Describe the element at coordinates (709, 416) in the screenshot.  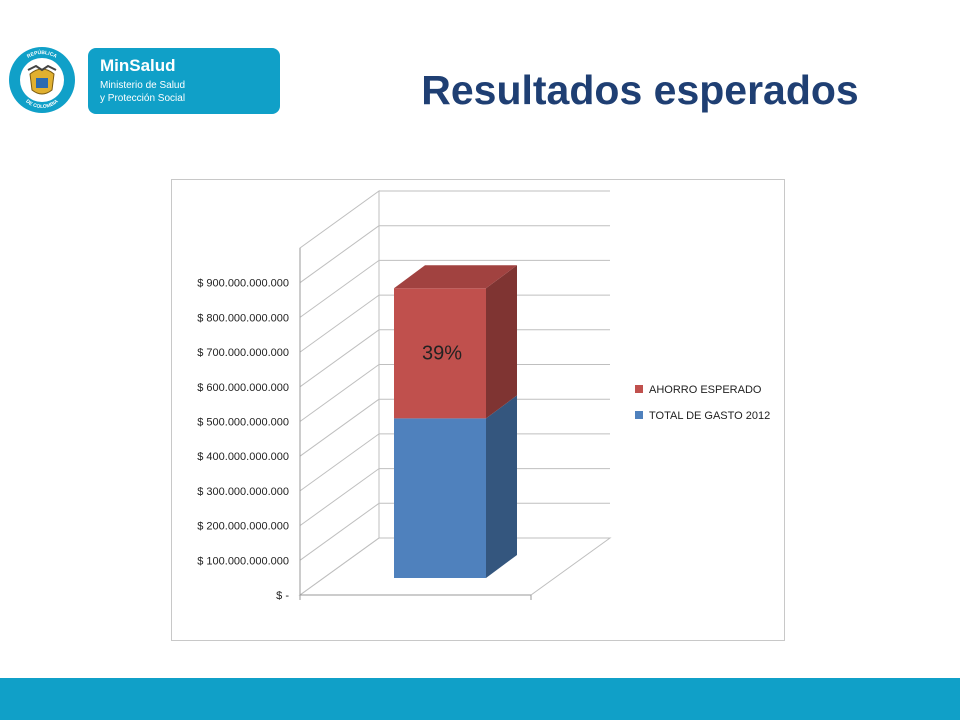
I see `legend-label: TOTAL DE GASTO 2012` at that location.